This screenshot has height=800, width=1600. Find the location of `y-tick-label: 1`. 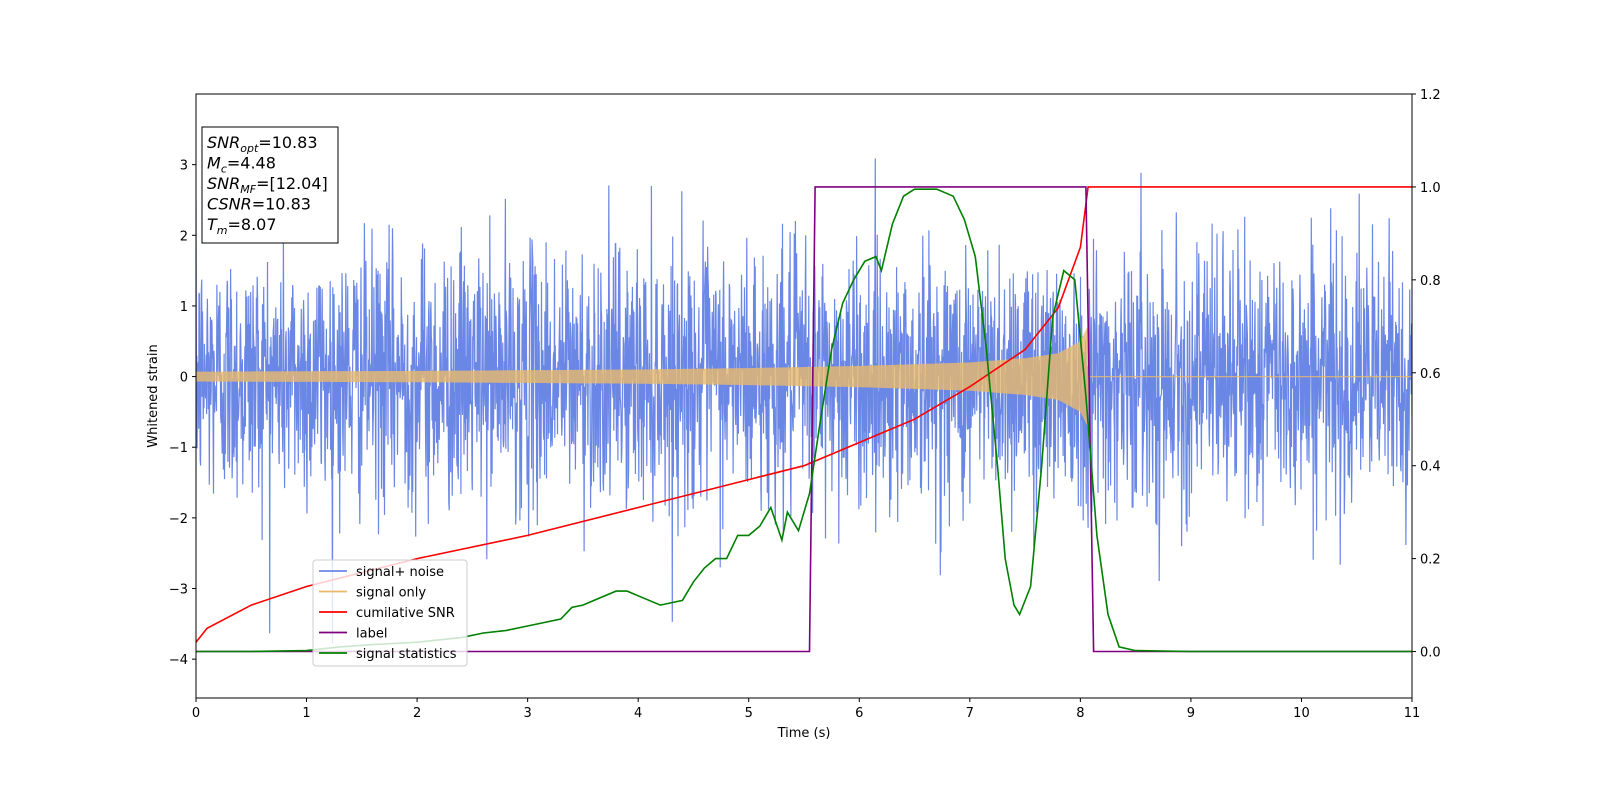

y-tick-label: 1 is located at coordinates (184, 307).